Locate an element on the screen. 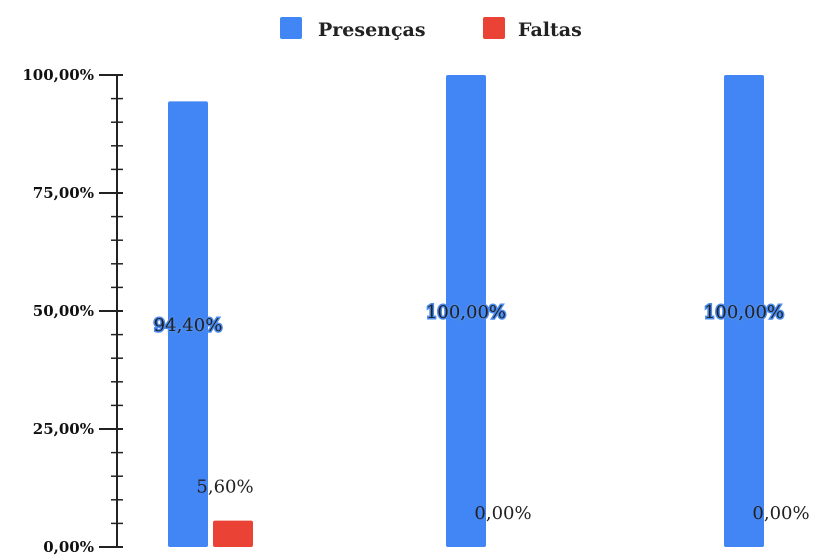 This screenshot has height=556, width=826. legend-label-presencas: Presenças is located at coordinates (372, 30).